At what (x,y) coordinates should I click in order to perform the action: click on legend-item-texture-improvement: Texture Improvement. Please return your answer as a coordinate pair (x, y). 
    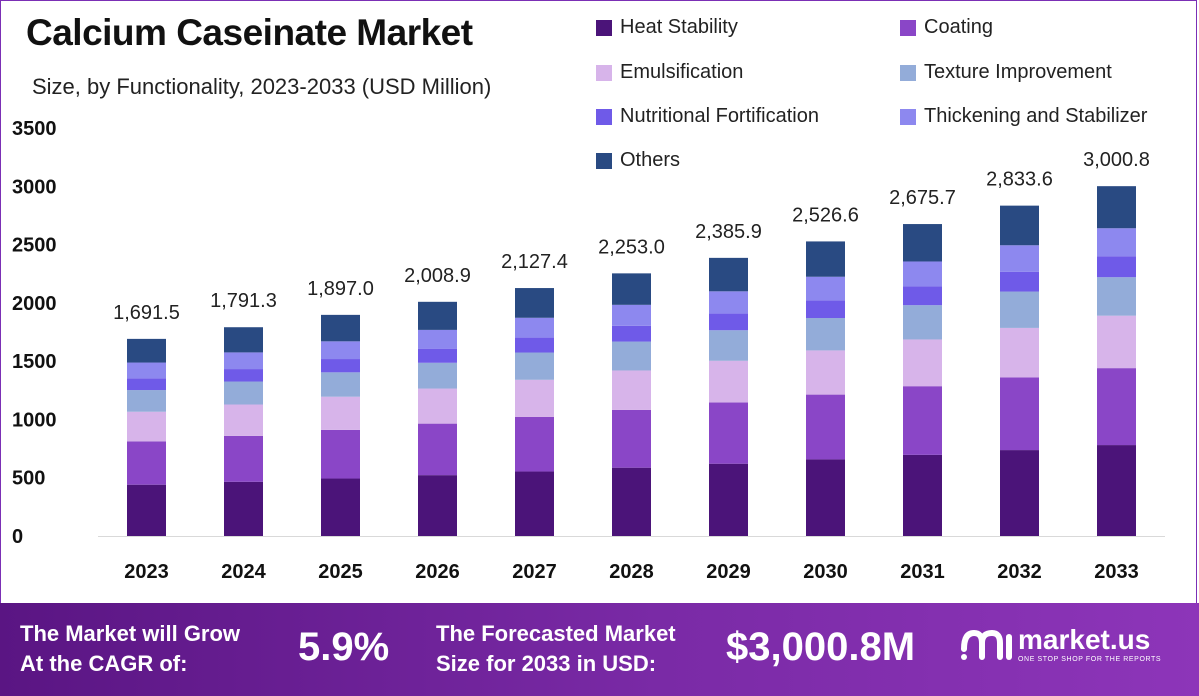
    Looking at the image, I should click on (1006, 72).